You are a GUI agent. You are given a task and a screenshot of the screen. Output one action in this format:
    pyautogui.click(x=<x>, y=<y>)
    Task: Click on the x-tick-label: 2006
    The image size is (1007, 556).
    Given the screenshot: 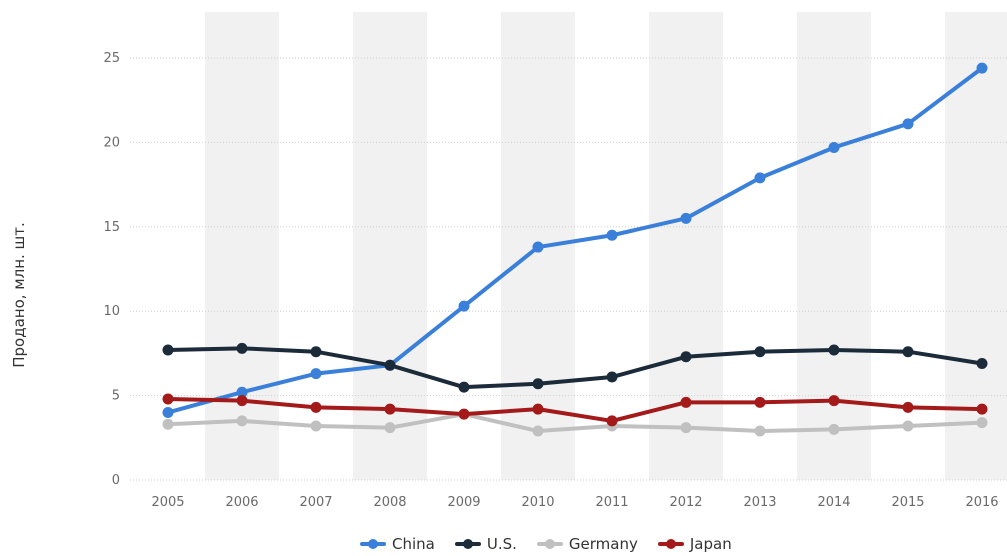 What is the action you would take?
    pyautogui.click(x=241, y=502)
    